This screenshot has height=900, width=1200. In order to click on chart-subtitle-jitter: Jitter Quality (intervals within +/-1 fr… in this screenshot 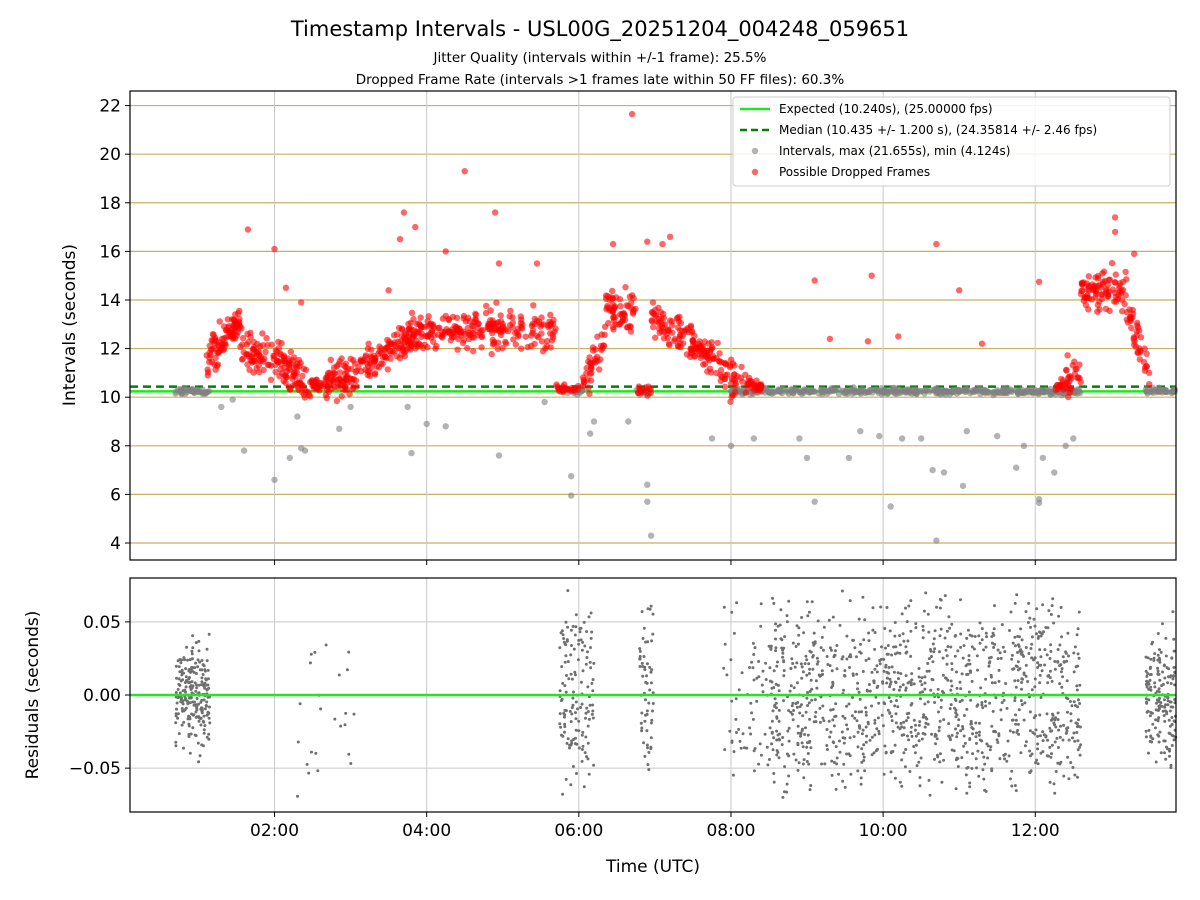, I will do `click(600, 58)`.